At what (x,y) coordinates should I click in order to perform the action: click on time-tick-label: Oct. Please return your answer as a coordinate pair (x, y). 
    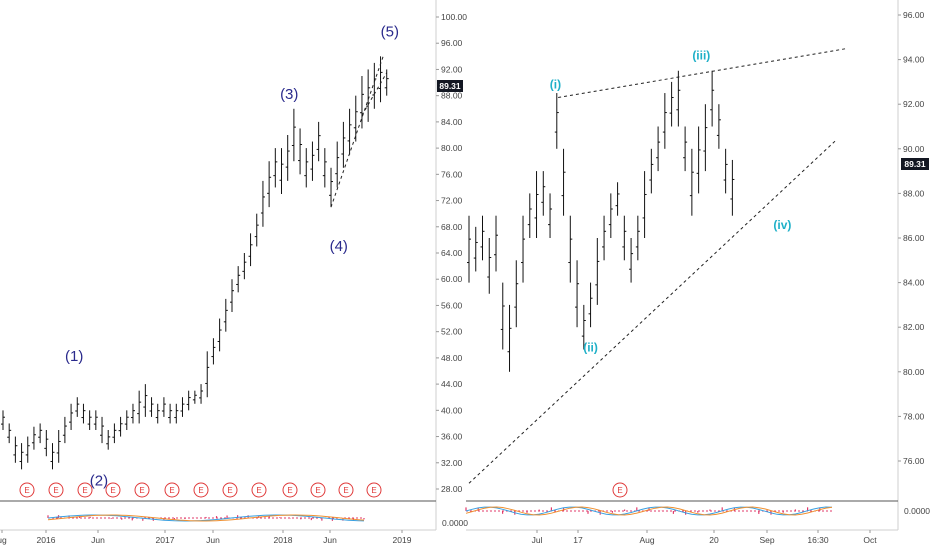
    Looking at the image, I should click on (870, 540).